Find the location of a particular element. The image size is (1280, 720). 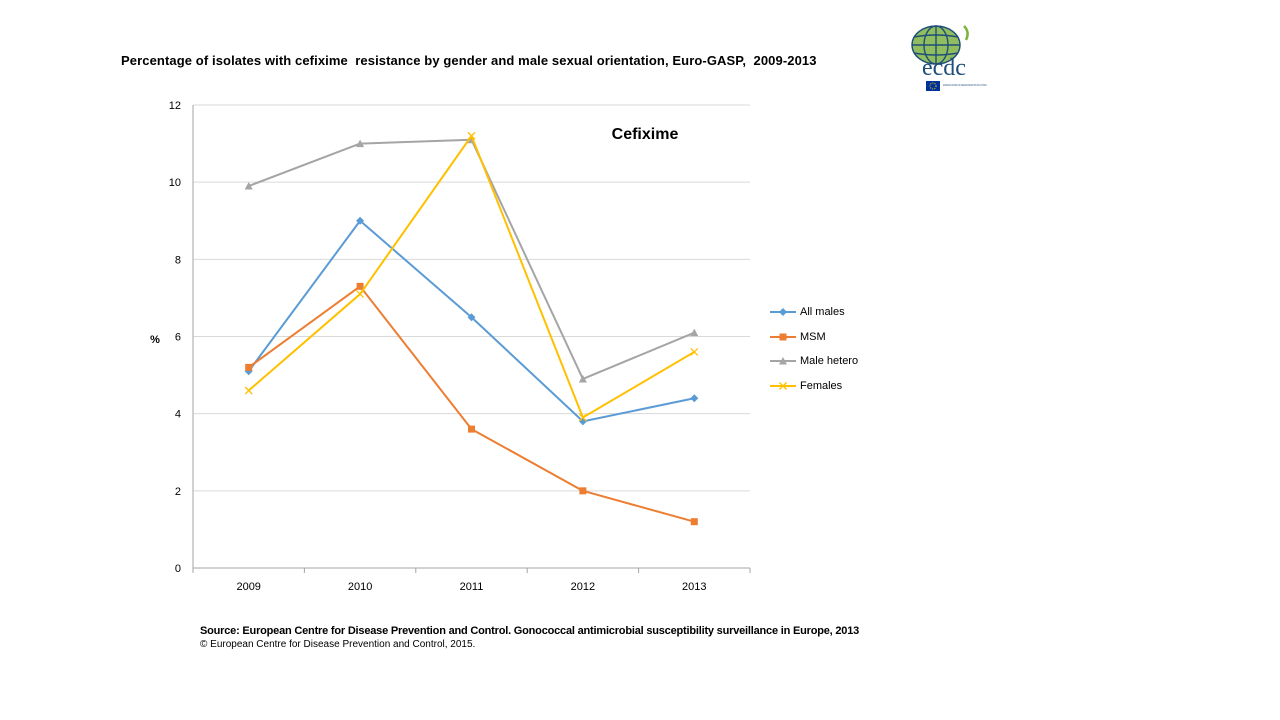

legend-label: MSM is located at coordinates (813, 336).